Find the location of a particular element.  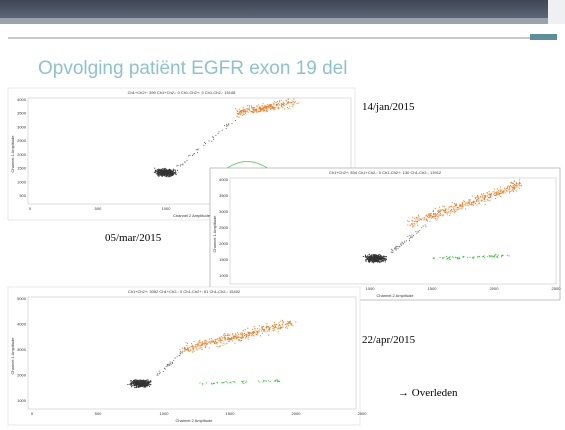

y-tick-label: 3500 is located at coordinates (22, 113).